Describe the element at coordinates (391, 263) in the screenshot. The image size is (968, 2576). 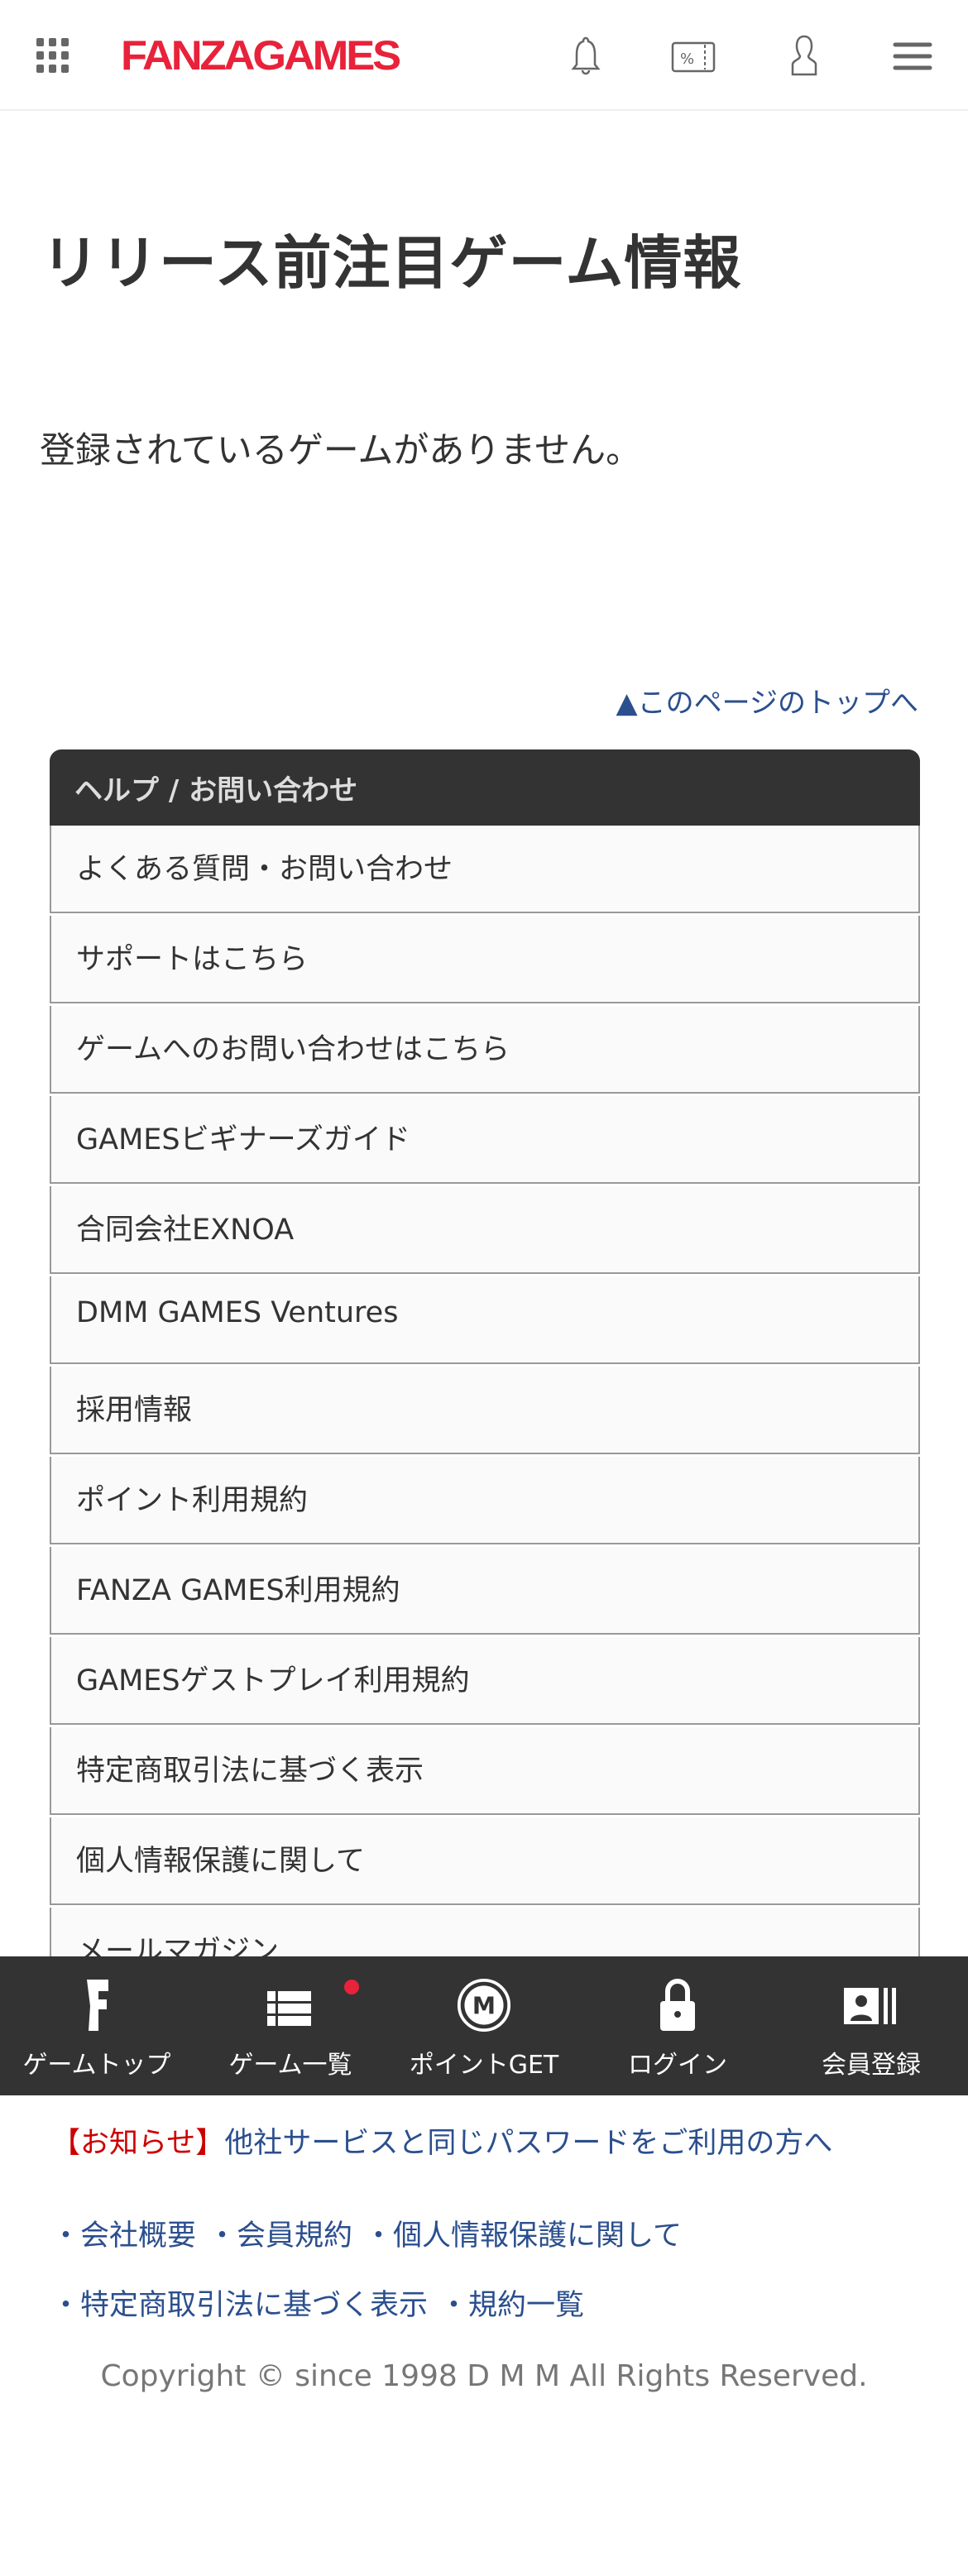
I see `page-title: リリース前注目ゲーム情報` at that location.